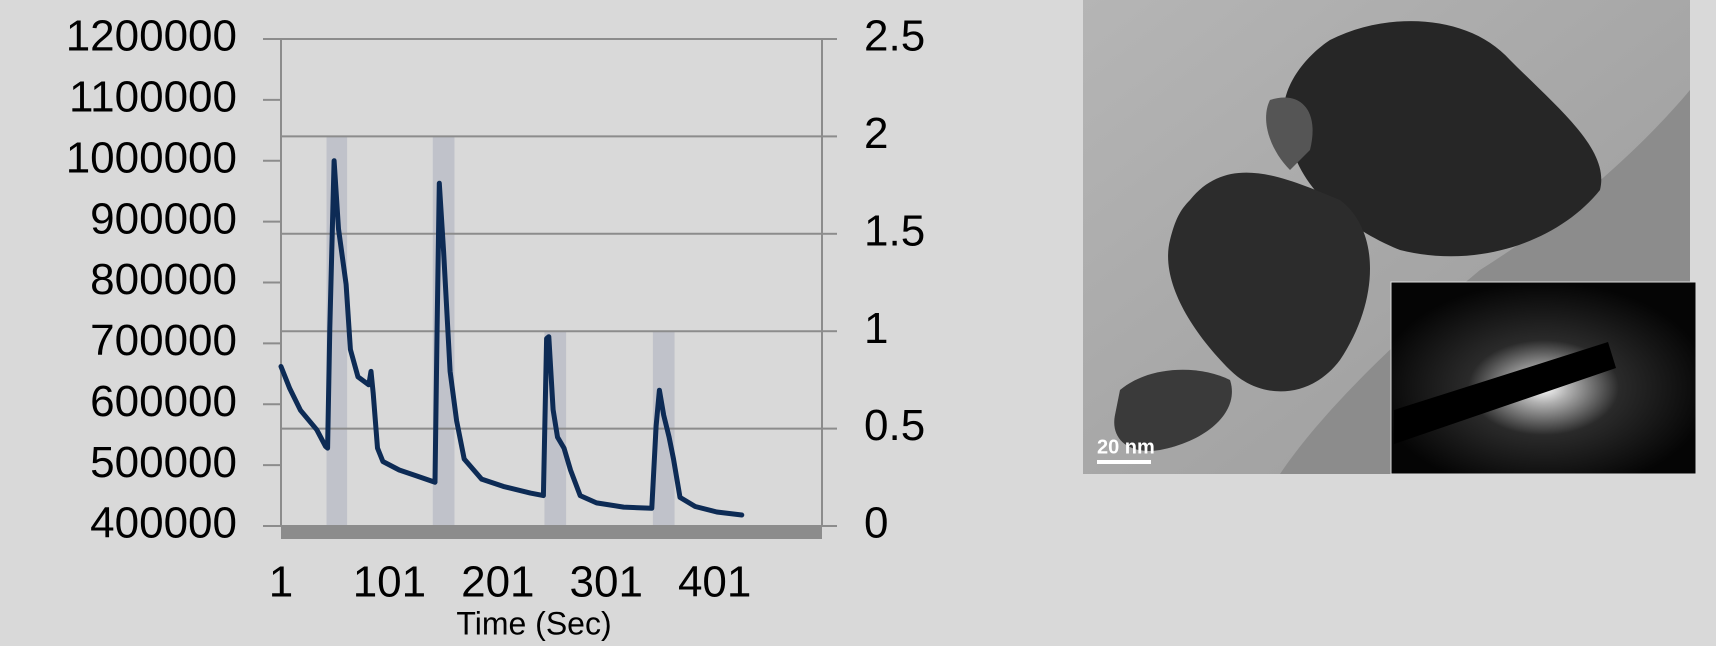  I want to click on scale-label: 20 nm, so click(1126, 447).